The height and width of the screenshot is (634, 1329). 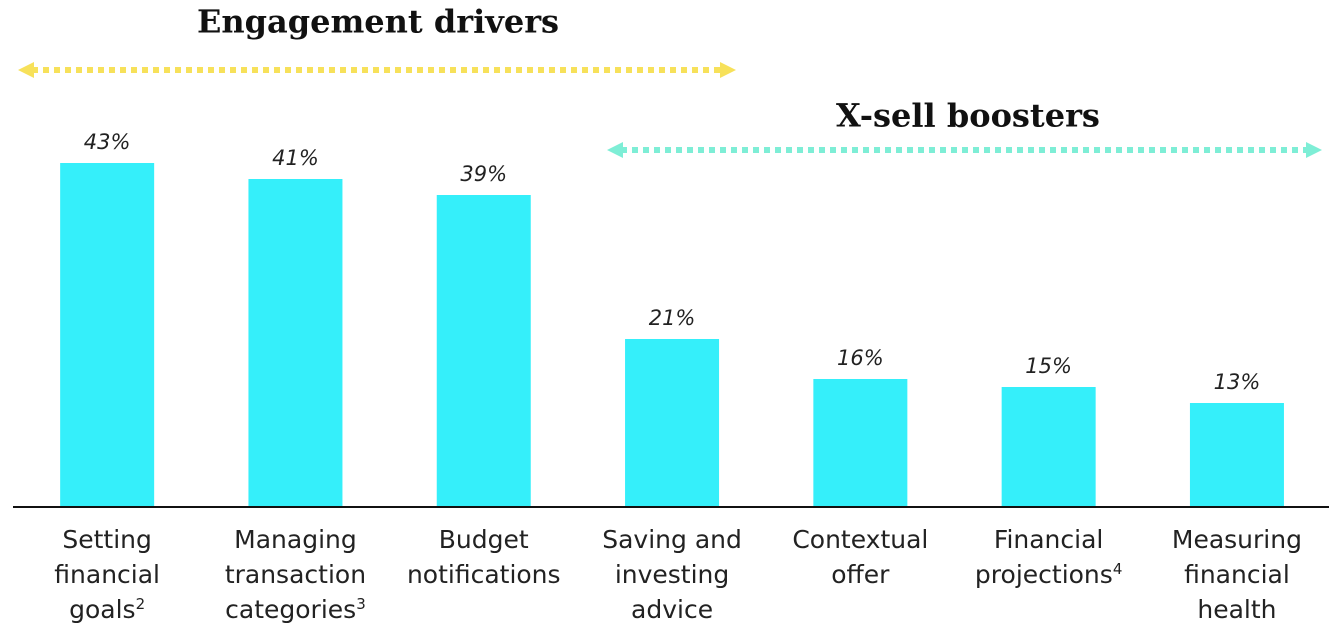 I want to click on value-label: 41%, so click(x=295, y=158).